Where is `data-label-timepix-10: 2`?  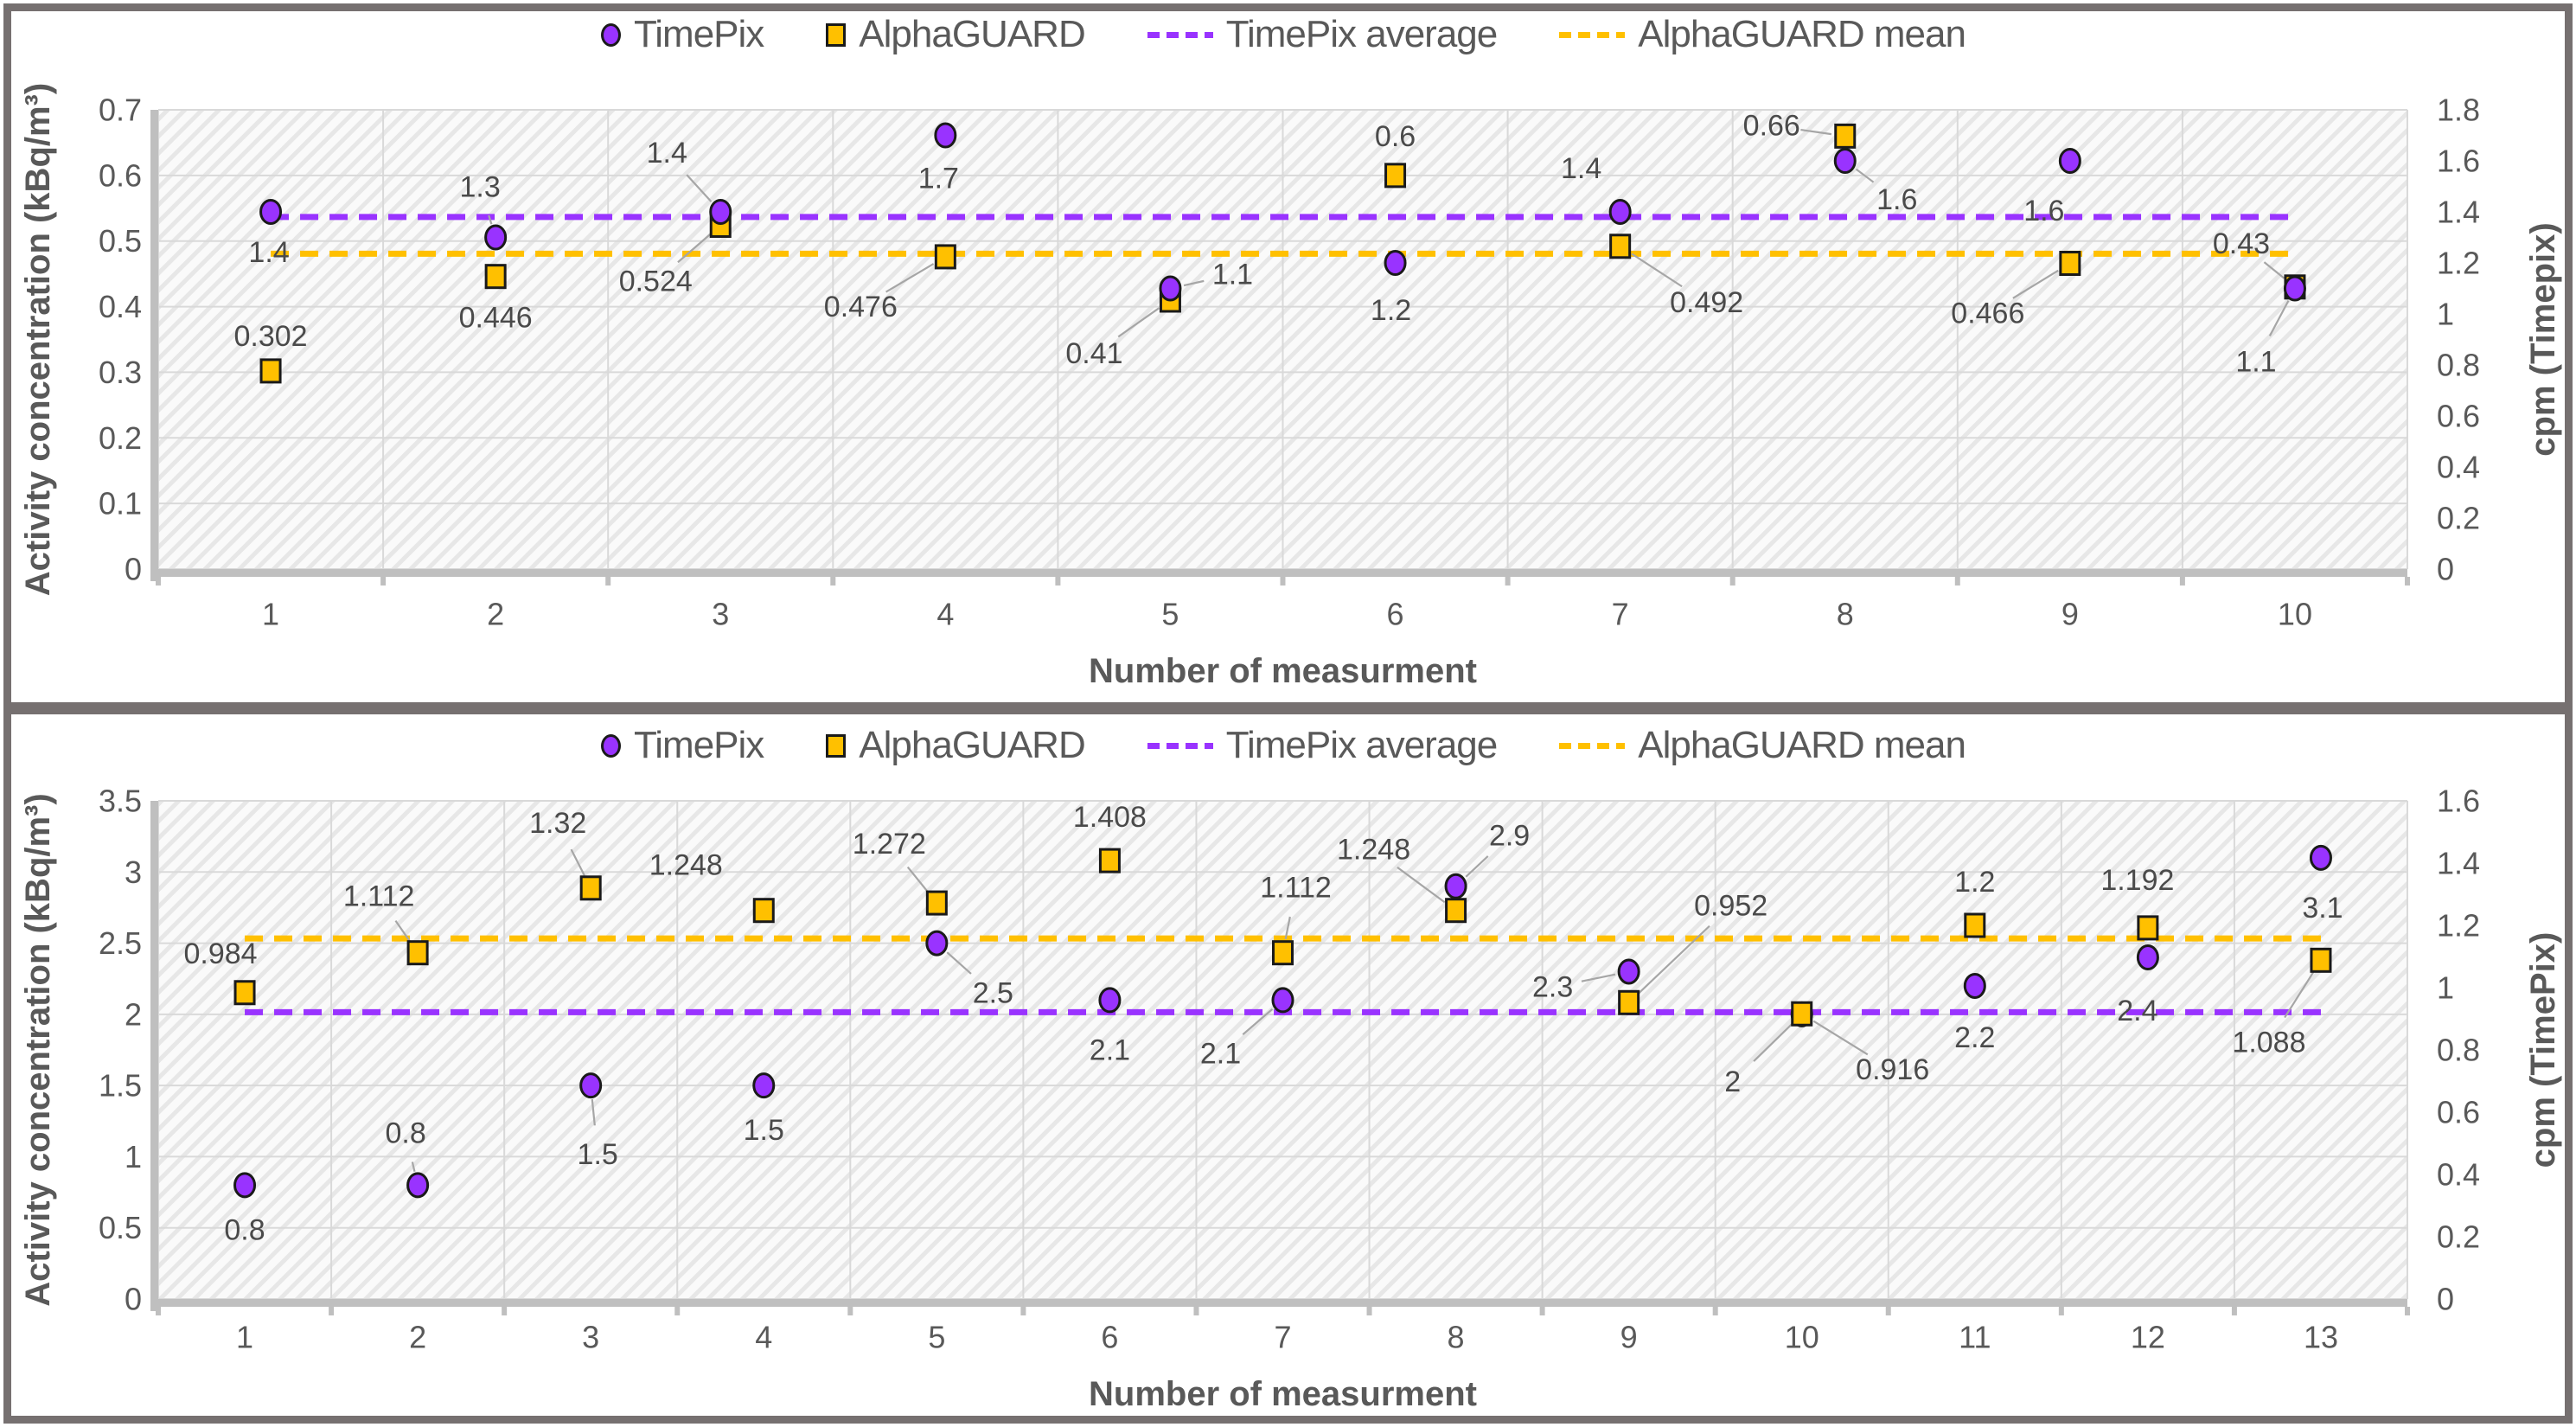 data-label-timepix-10: 2 is located at coordinates (1733, 1081).